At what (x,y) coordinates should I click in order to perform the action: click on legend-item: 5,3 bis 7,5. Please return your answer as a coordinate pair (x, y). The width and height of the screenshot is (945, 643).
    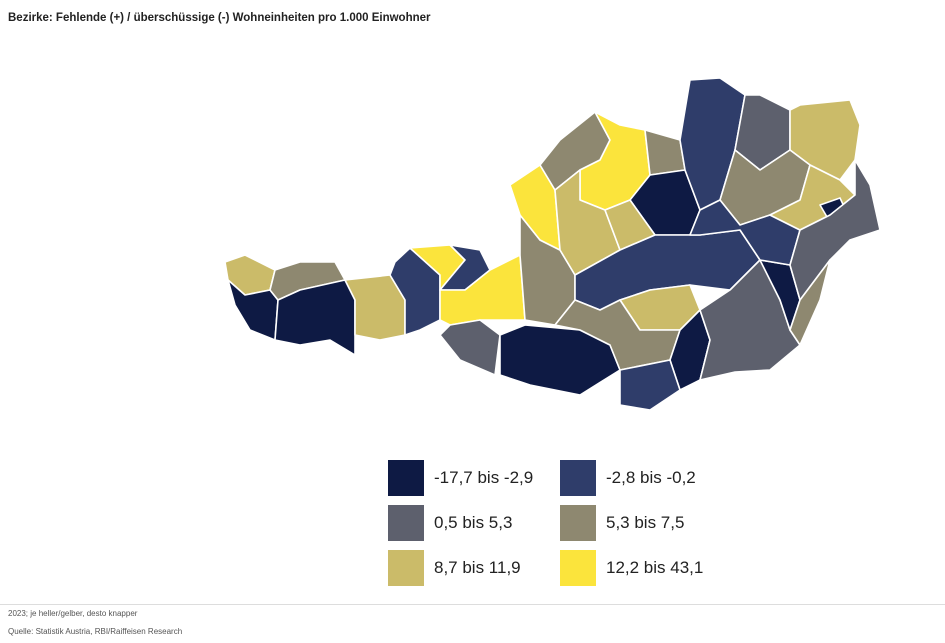
    Looking at the image, I should click on (622, 523).